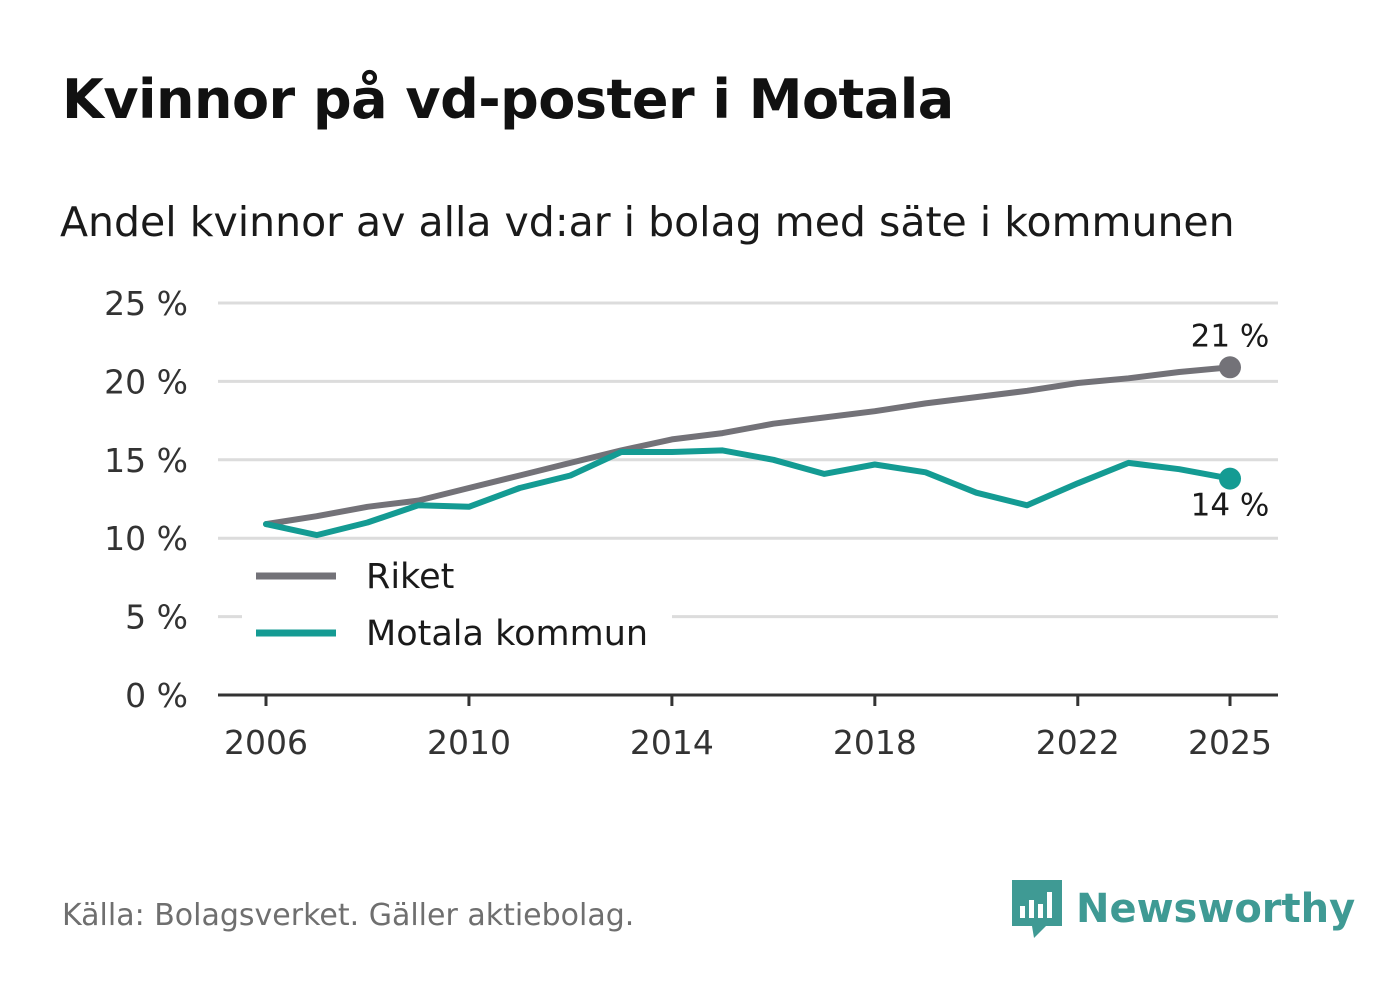 This screenshot has height=999, width=1382. Describe the element at coordinates (348, 915) in the screenshot. I see `source-note: Källa: Bolagsverket. Gäller aktiebolag.` at that location.